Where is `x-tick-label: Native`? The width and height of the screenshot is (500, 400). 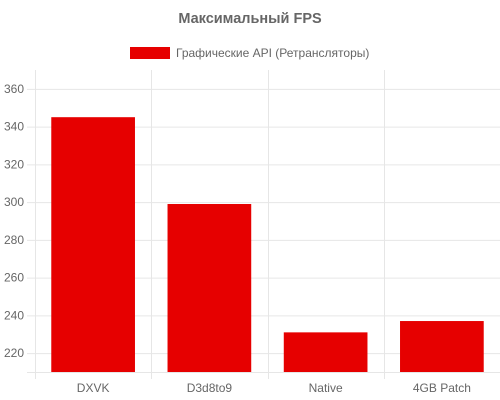
x-tick-label: Native is located at coordinates (326, 388).